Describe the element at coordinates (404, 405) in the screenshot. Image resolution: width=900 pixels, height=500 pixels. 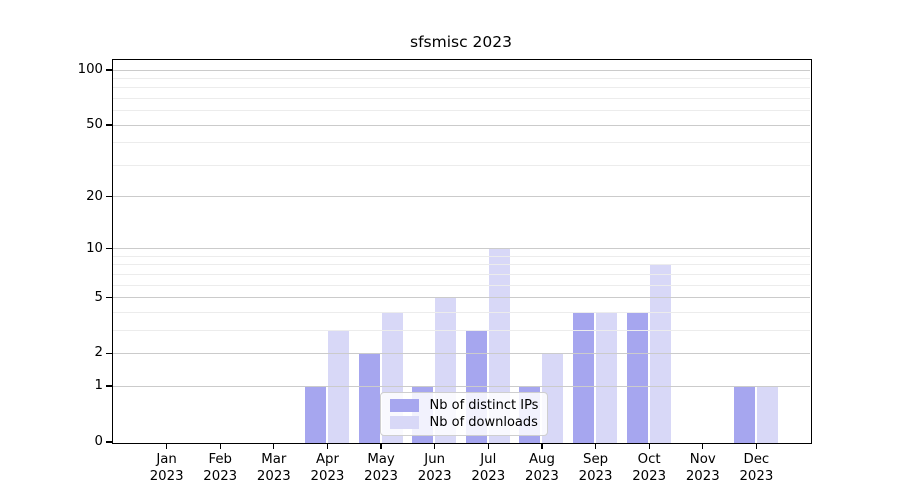
I see `legend-swatch-distinct-ips` at that location.